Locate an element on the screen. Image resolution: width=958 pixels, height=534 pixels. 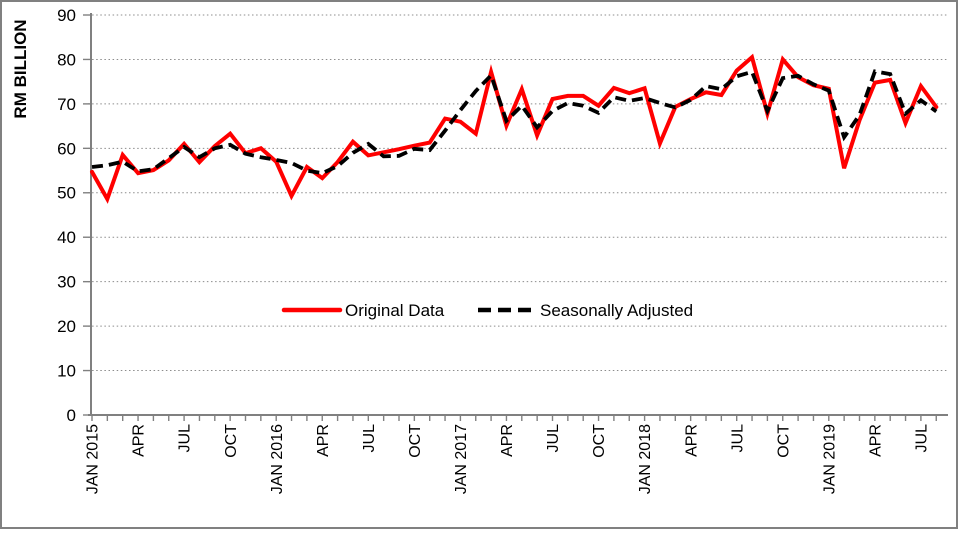
y-axis-ticks is located at coordinates (87, 215).